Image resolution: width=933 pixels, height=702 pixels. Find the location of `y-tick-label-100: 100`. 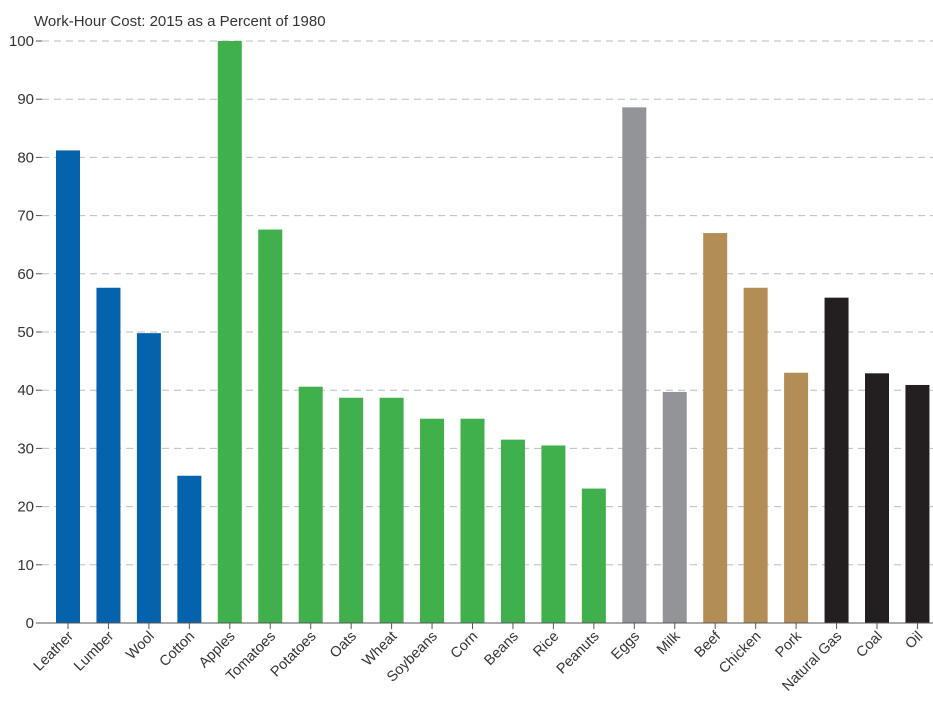

y-tick-label-100: 100 is located at coordinates (21, 41).